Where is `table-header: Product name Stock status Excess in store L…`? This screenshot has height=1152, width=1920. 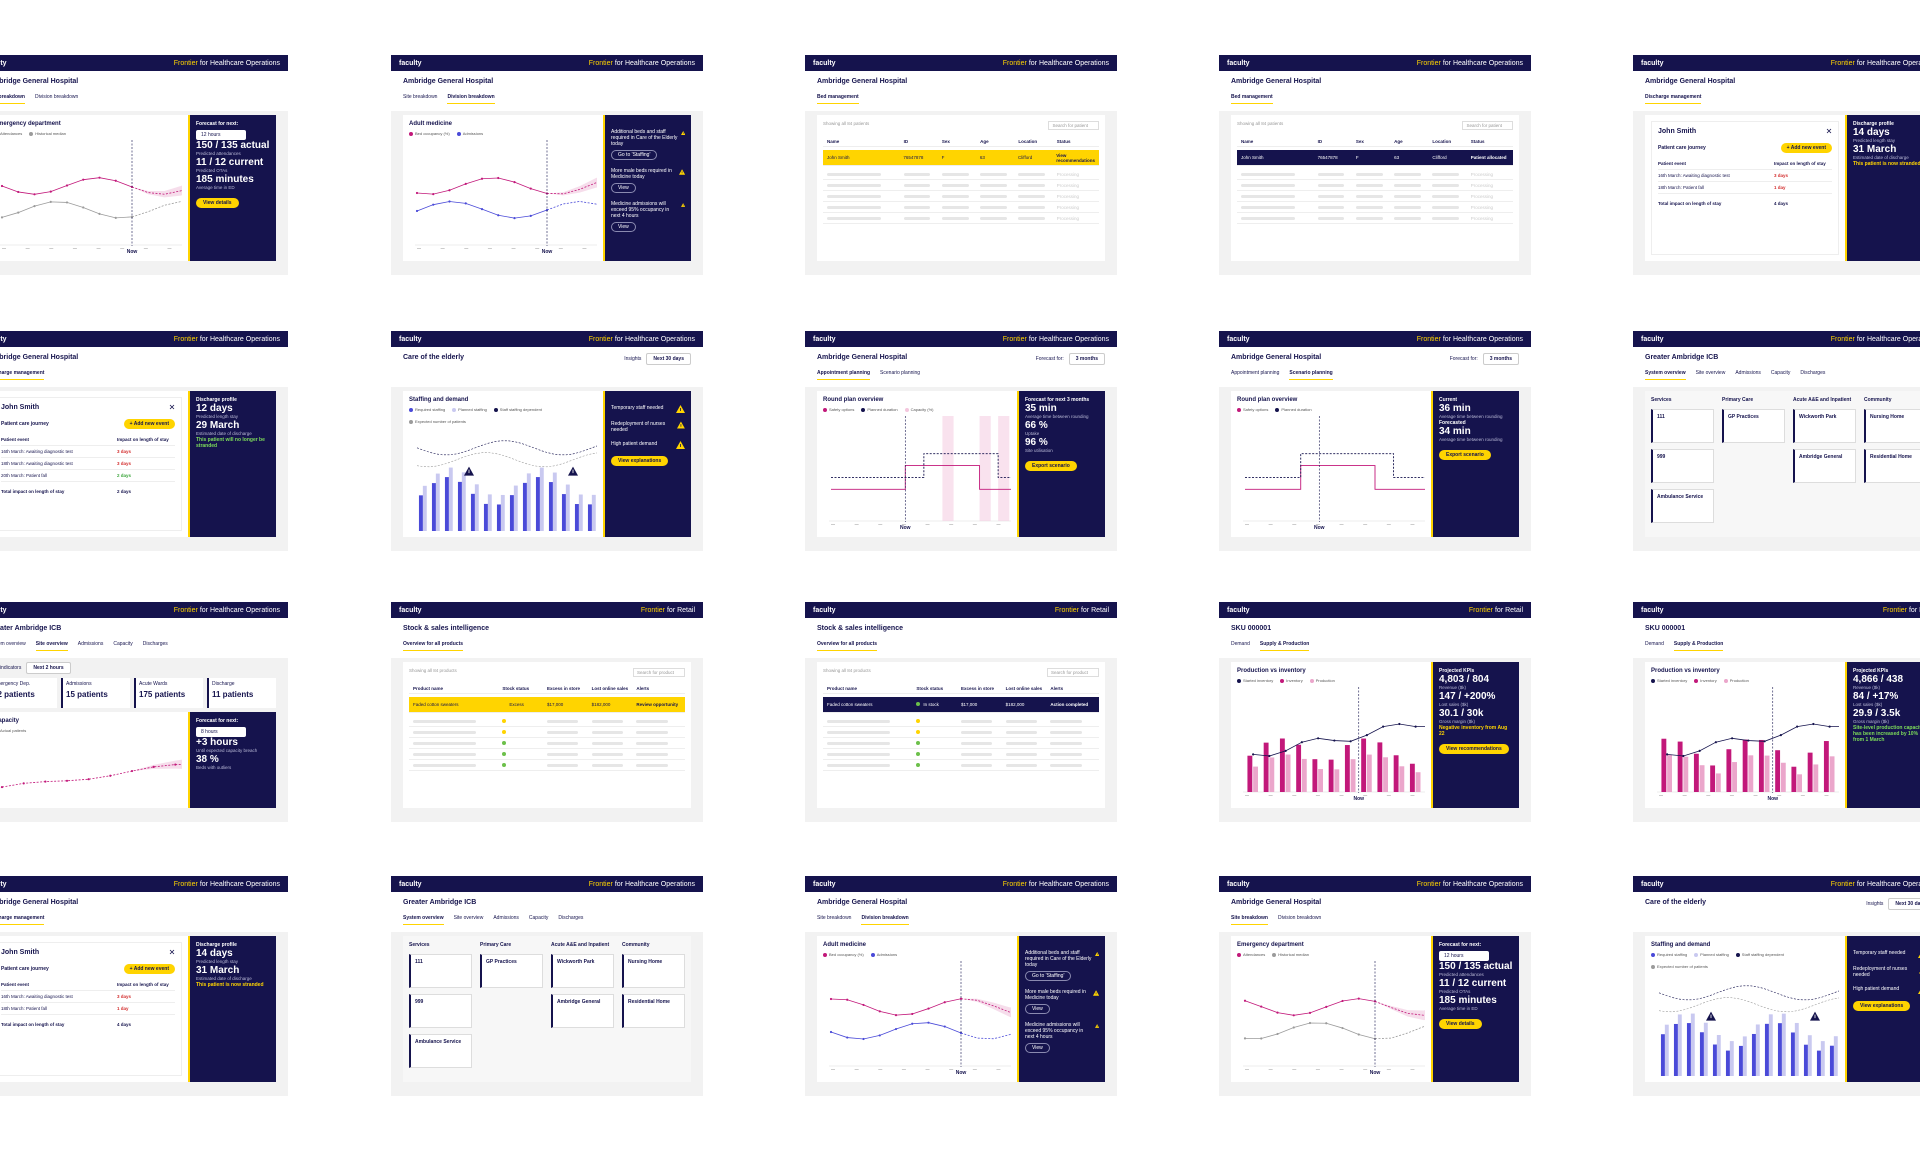 table-header: Product name Stock status Excess in store L… is located at coordinates (547, 688).